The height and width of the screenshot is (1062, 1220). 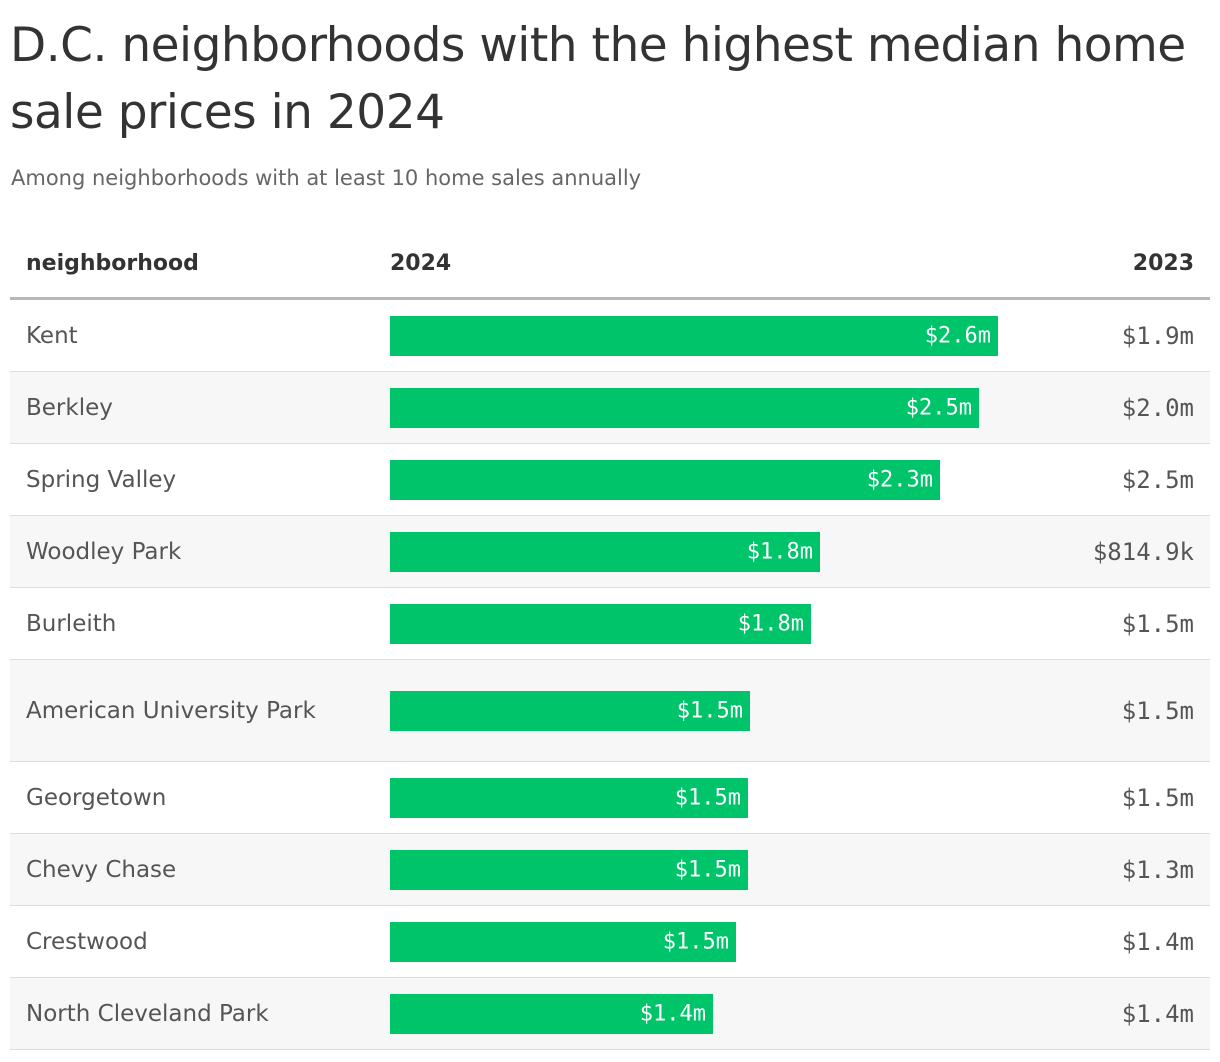 I want to click on value-2023: $814.9k, so click(x=1143, y=551).